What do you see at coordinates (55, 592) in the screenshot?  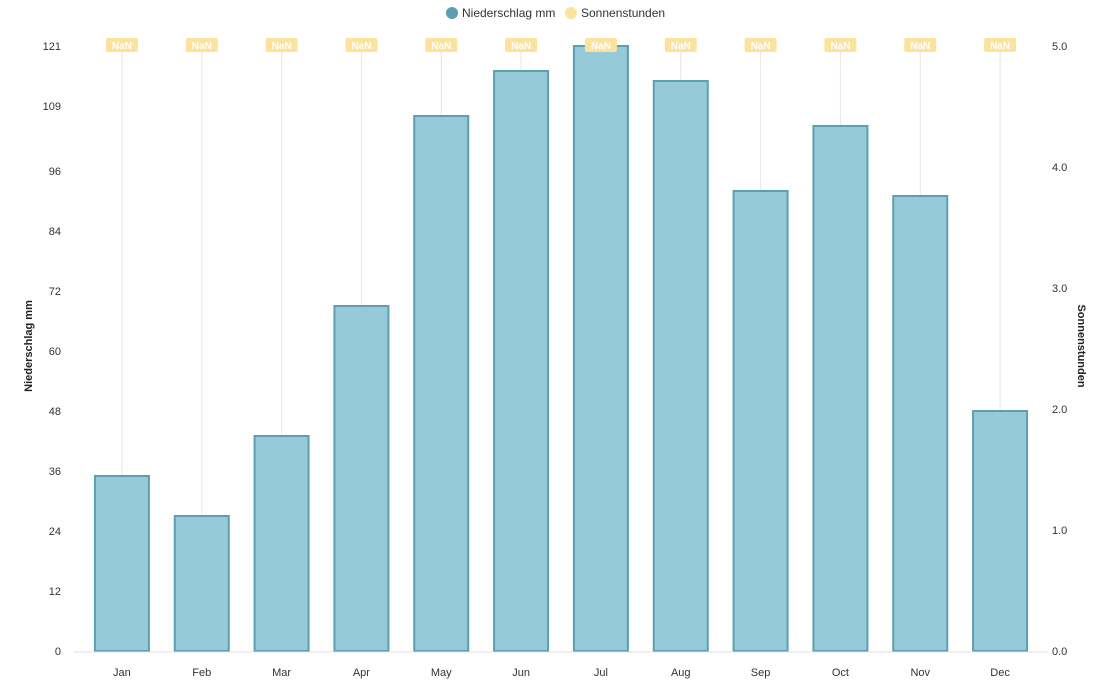 I see `y-left-tick-label: 12` at bounding box center [55, 592].